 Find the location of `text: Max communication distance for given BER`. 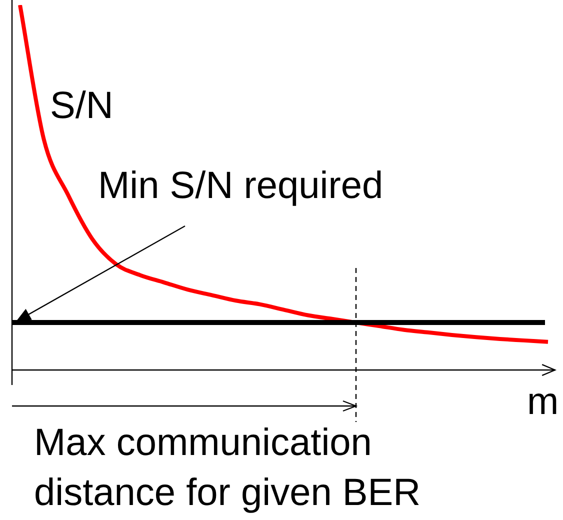

text: Max communication distance for given BER is located at coordinates (227, 468).